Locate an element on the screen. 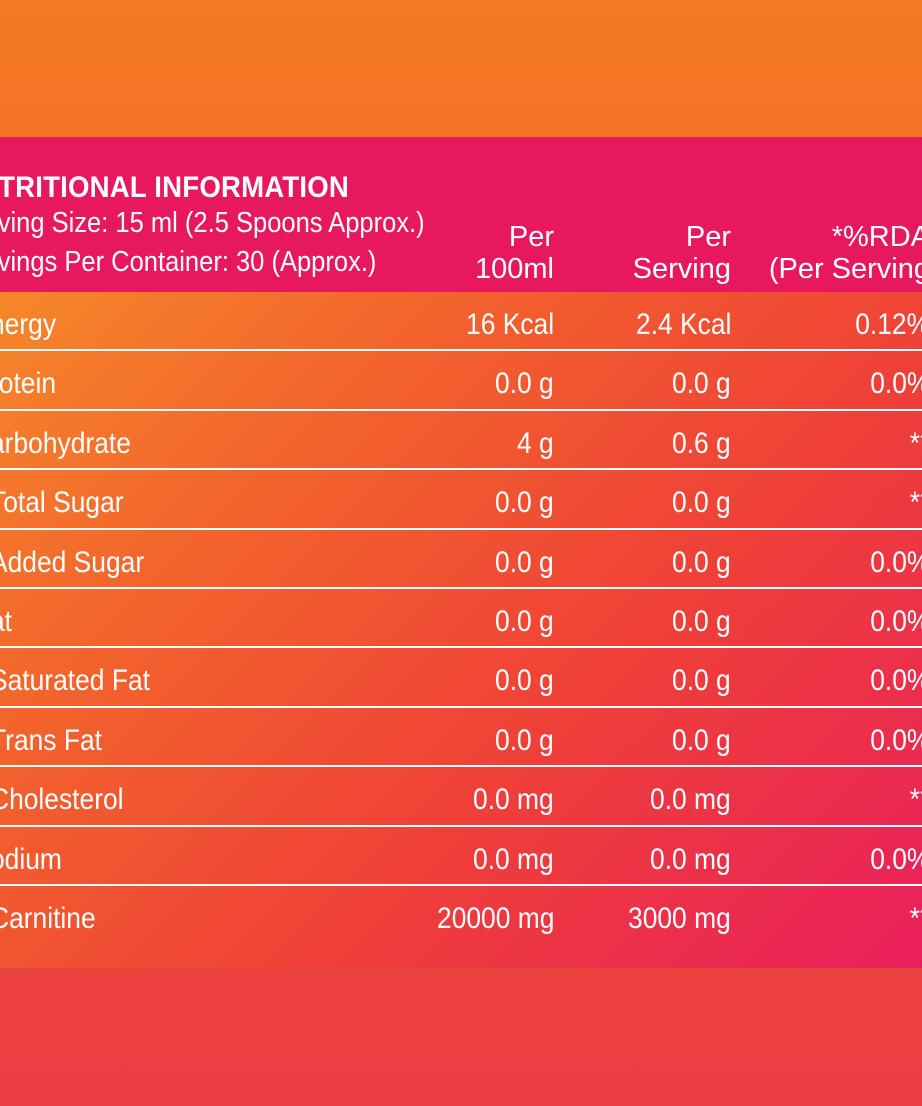 The width and height of the screenshot is (922, 1106). value-rda: 0.12% is located at coordinates (888, 324).